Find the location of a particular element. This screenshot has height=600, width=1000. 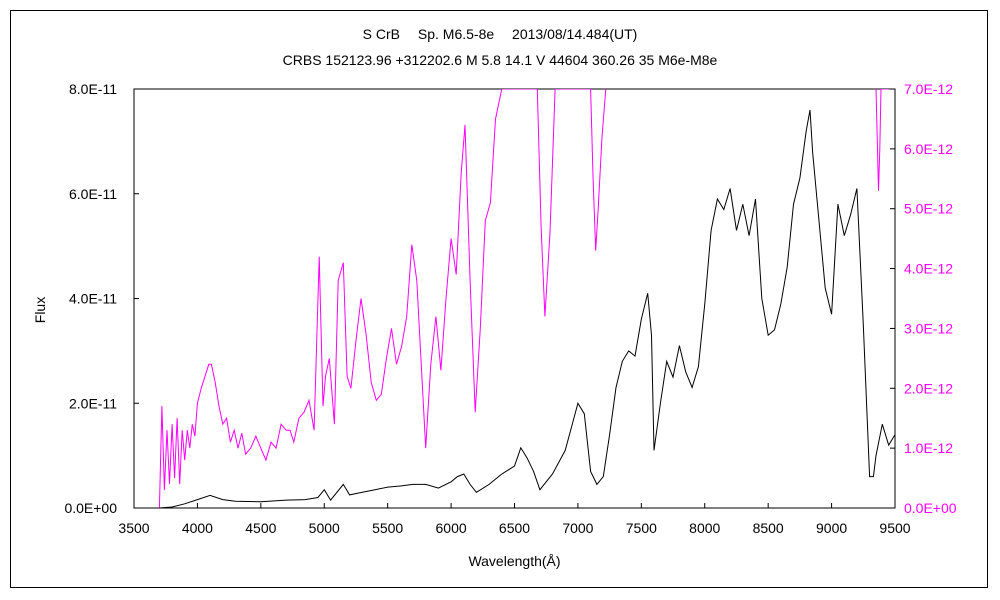

y-tick-label: 8.0E-11 is located at coordinates (93, 89).